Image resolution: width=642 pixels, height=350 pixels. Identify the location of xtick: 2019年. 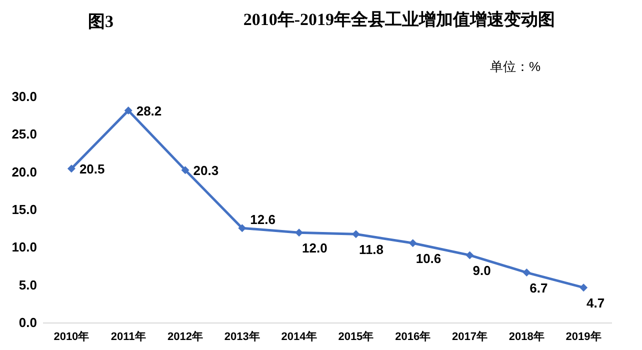
(584, 337).